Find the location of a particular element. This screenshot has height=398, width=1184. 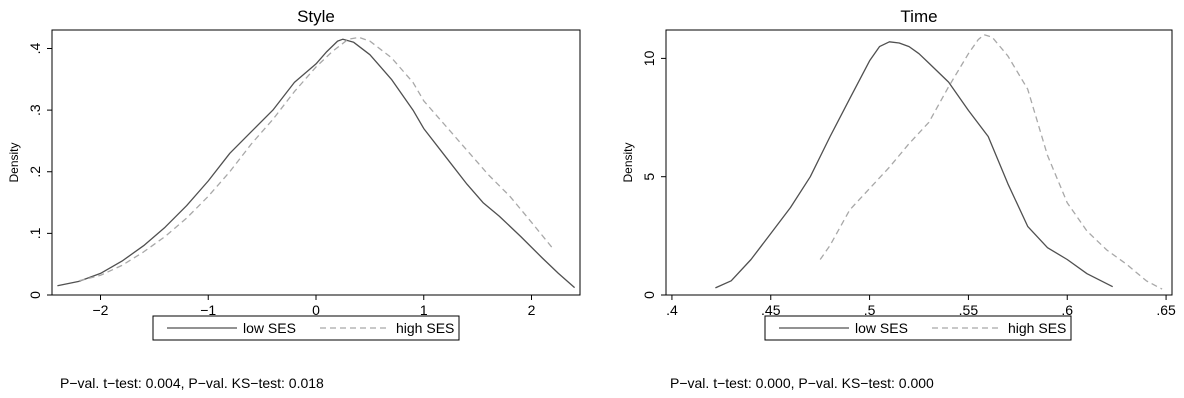

y-tick-label: 10 is located at coordinates (649, 58).